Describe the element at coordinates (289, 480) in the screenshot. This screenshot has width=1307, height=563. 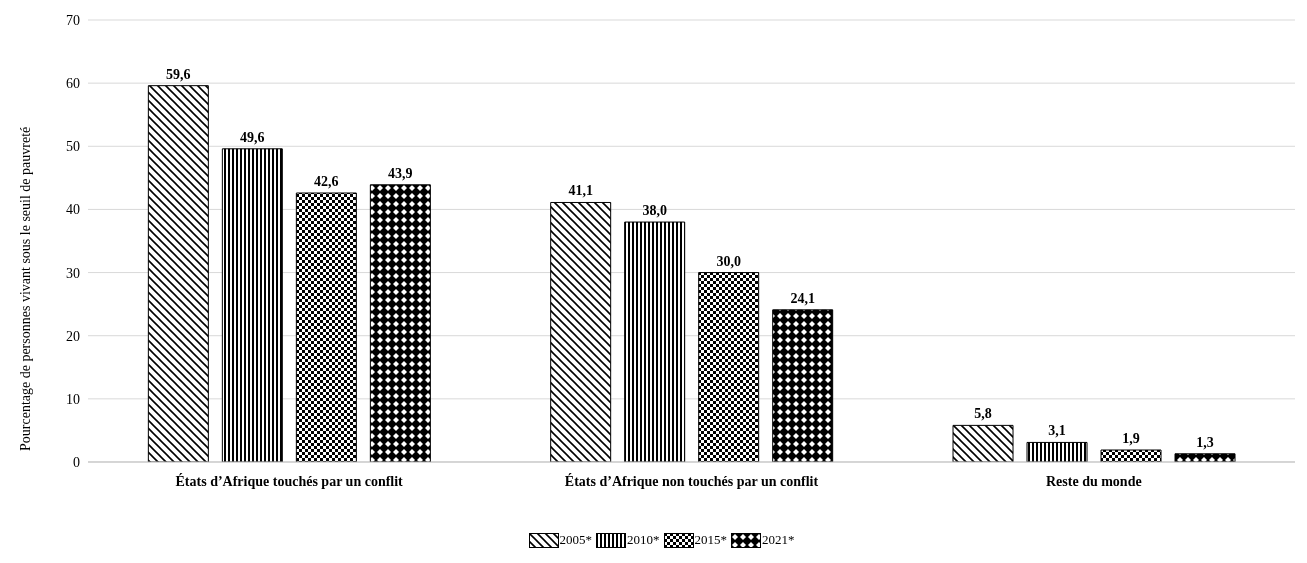
I see `x-tick-label: États d’Afrique touchés par un conflit` at that location.